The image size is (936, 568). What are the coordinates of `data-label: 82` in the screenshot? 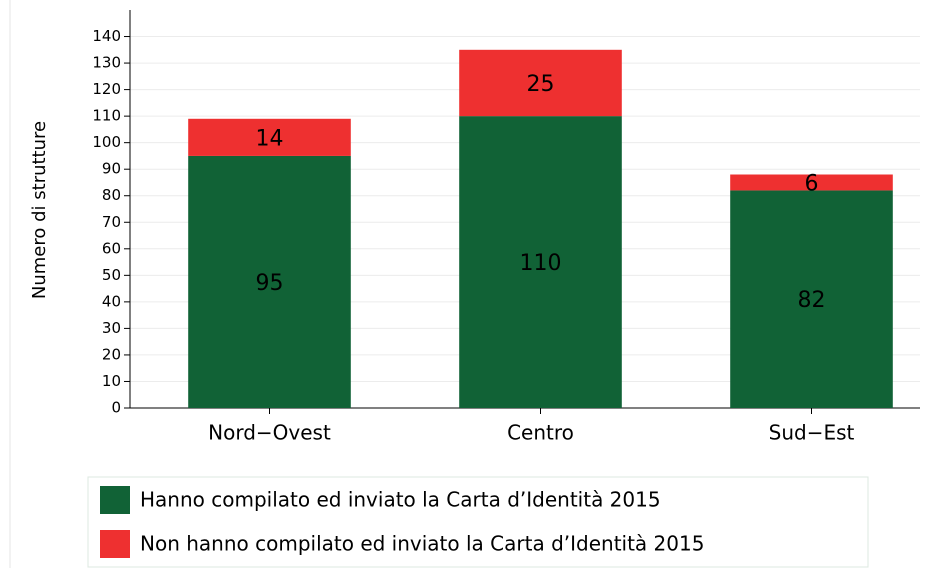 It's located at (812, 300).